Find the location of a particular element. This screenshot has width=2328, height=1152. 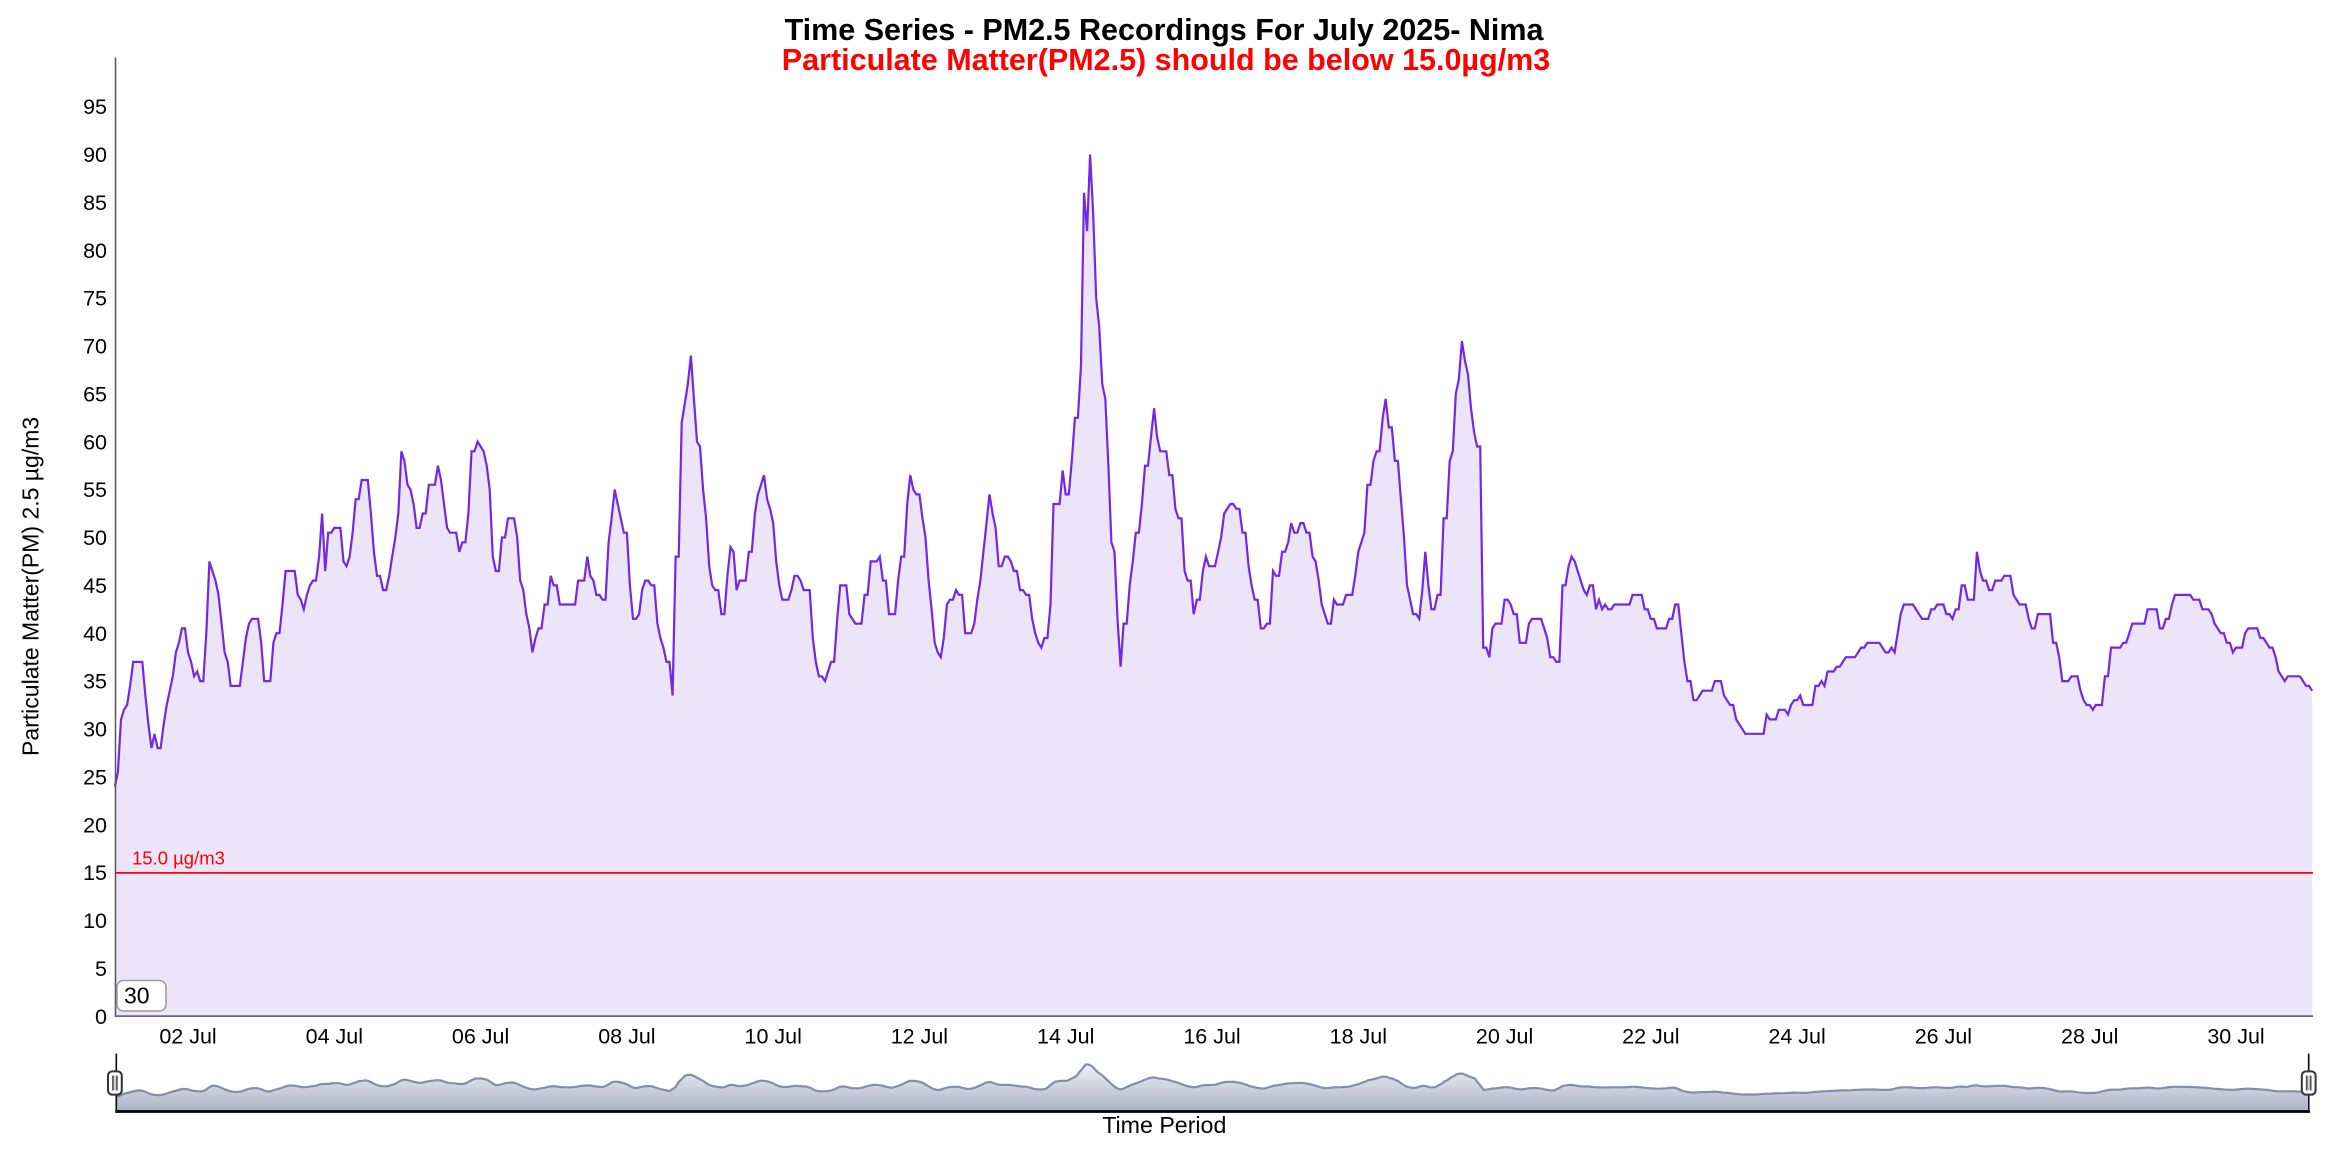

svg-text: 02 Jul is located at coordinates (187, 1037).